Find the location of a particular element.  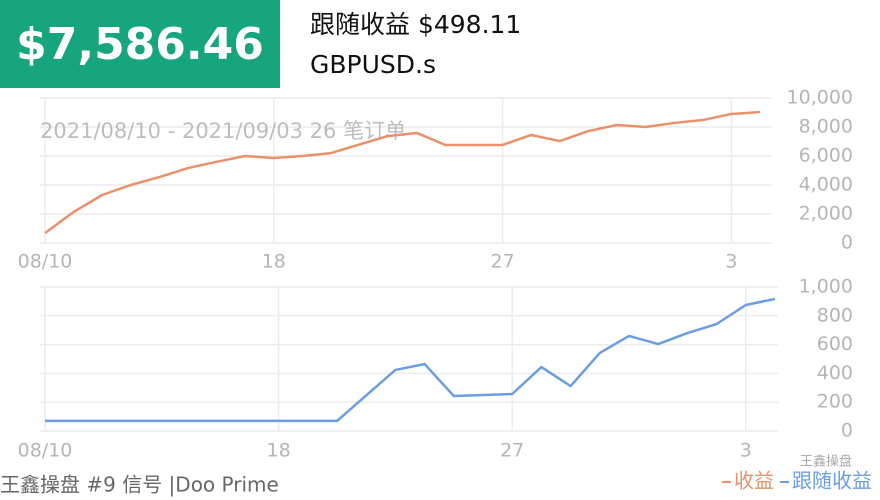

symbol: GBPUSD.s is located at coordinates (373, 64).